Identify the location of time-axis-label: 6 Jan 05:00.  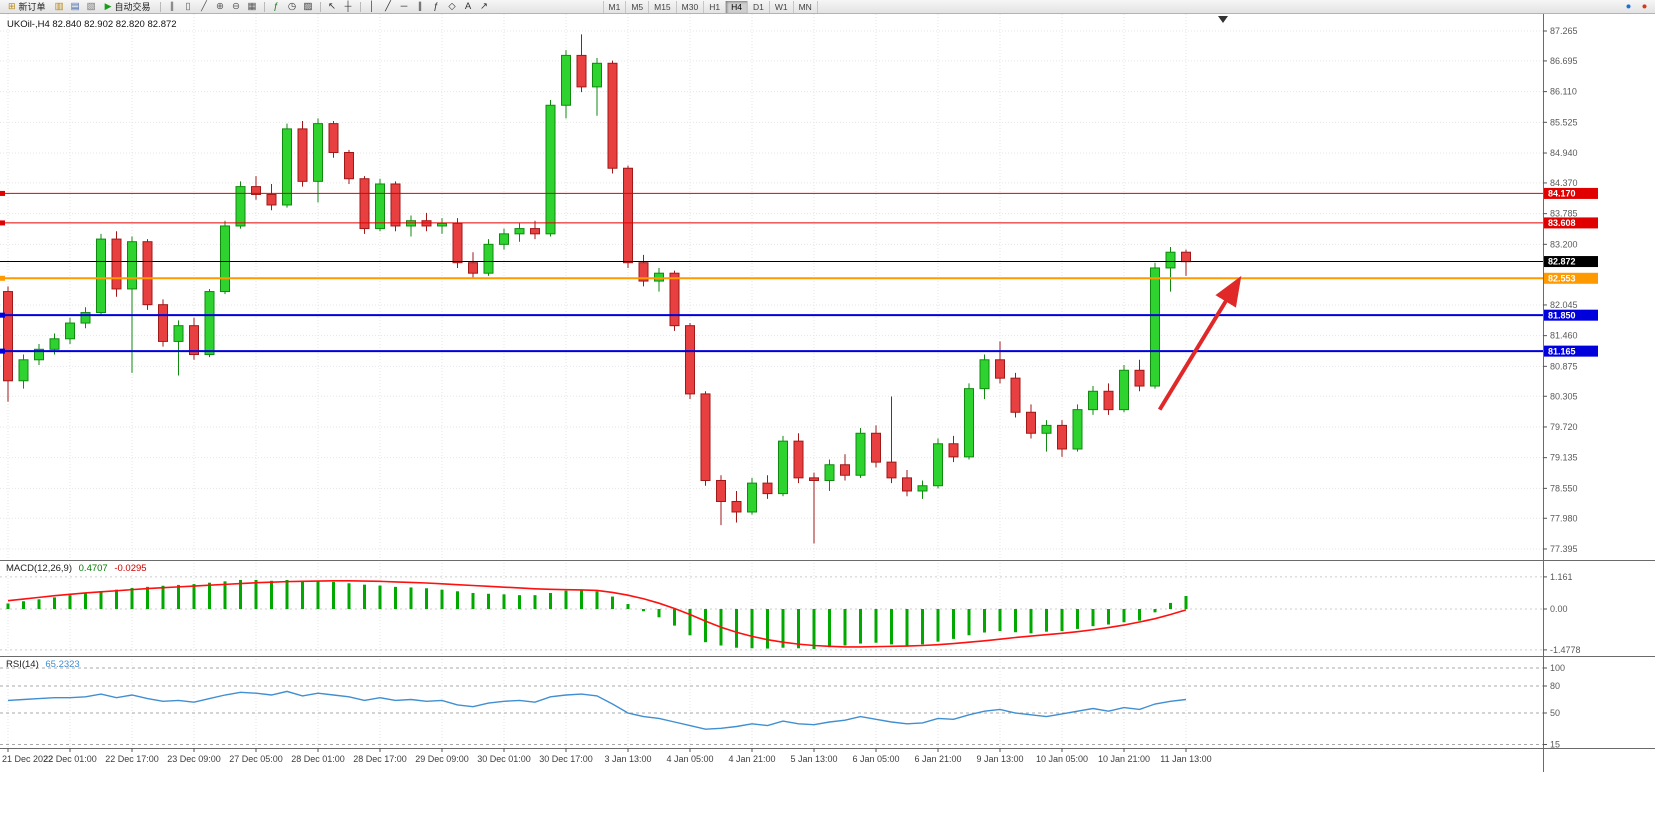
(875, 759).